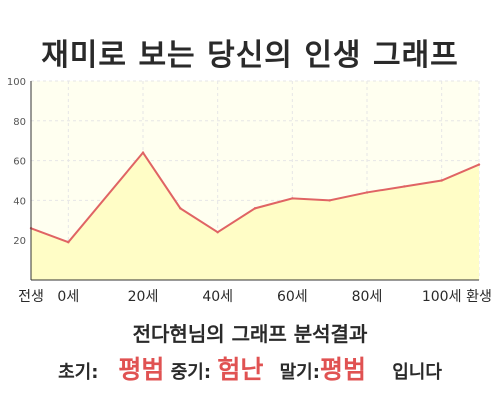 Image resolution: width=500 pixels, height=400 pixels. Describe the element at coordinates (250, 55) in the screenshot. I see `page-title: 재미로 보는 당신의 인생 그래프` at that location.